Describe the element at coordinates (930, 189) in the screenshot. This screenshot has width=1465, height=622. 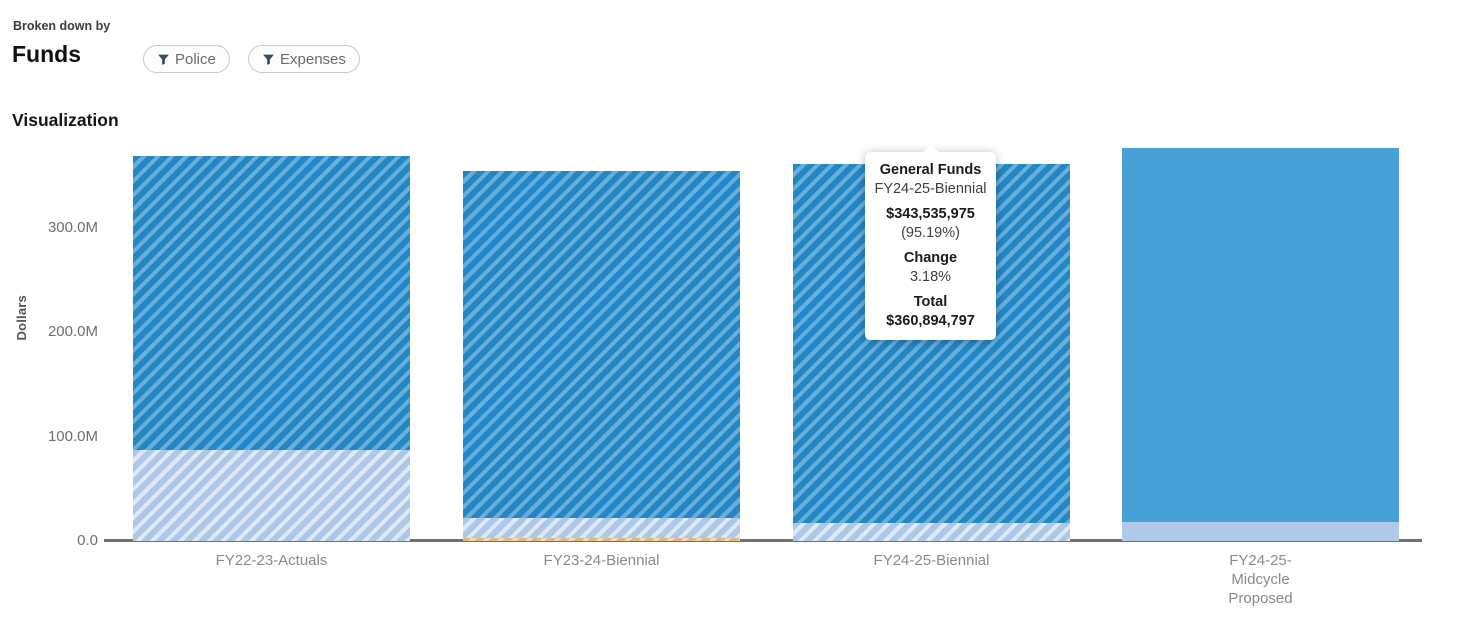
I see `tooltip-category: FY24-25-Biennial` at that location.